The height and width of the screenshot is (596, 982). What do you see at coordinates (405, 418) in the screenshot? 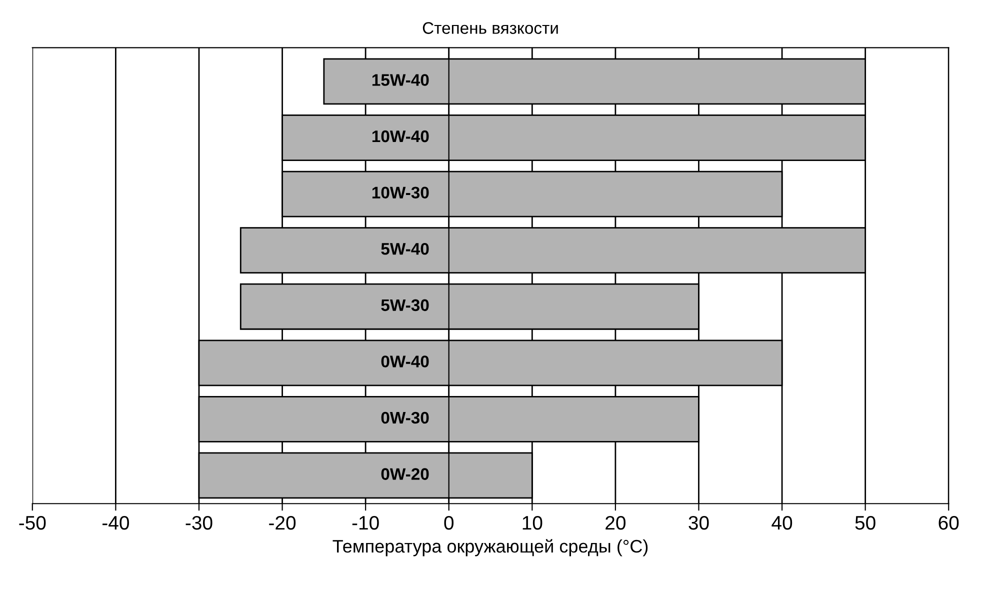
I see `y-tick-label: 0W-30` at bounding box center [405, 418].